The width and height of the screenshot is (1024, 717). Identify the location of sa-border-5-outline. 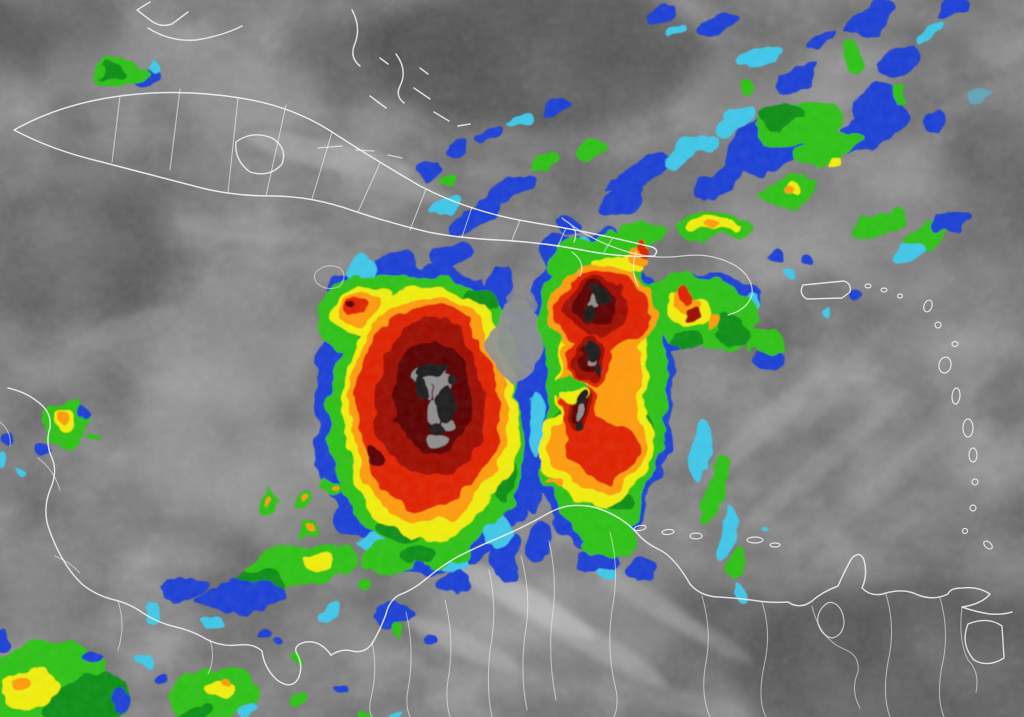
(524, 633).